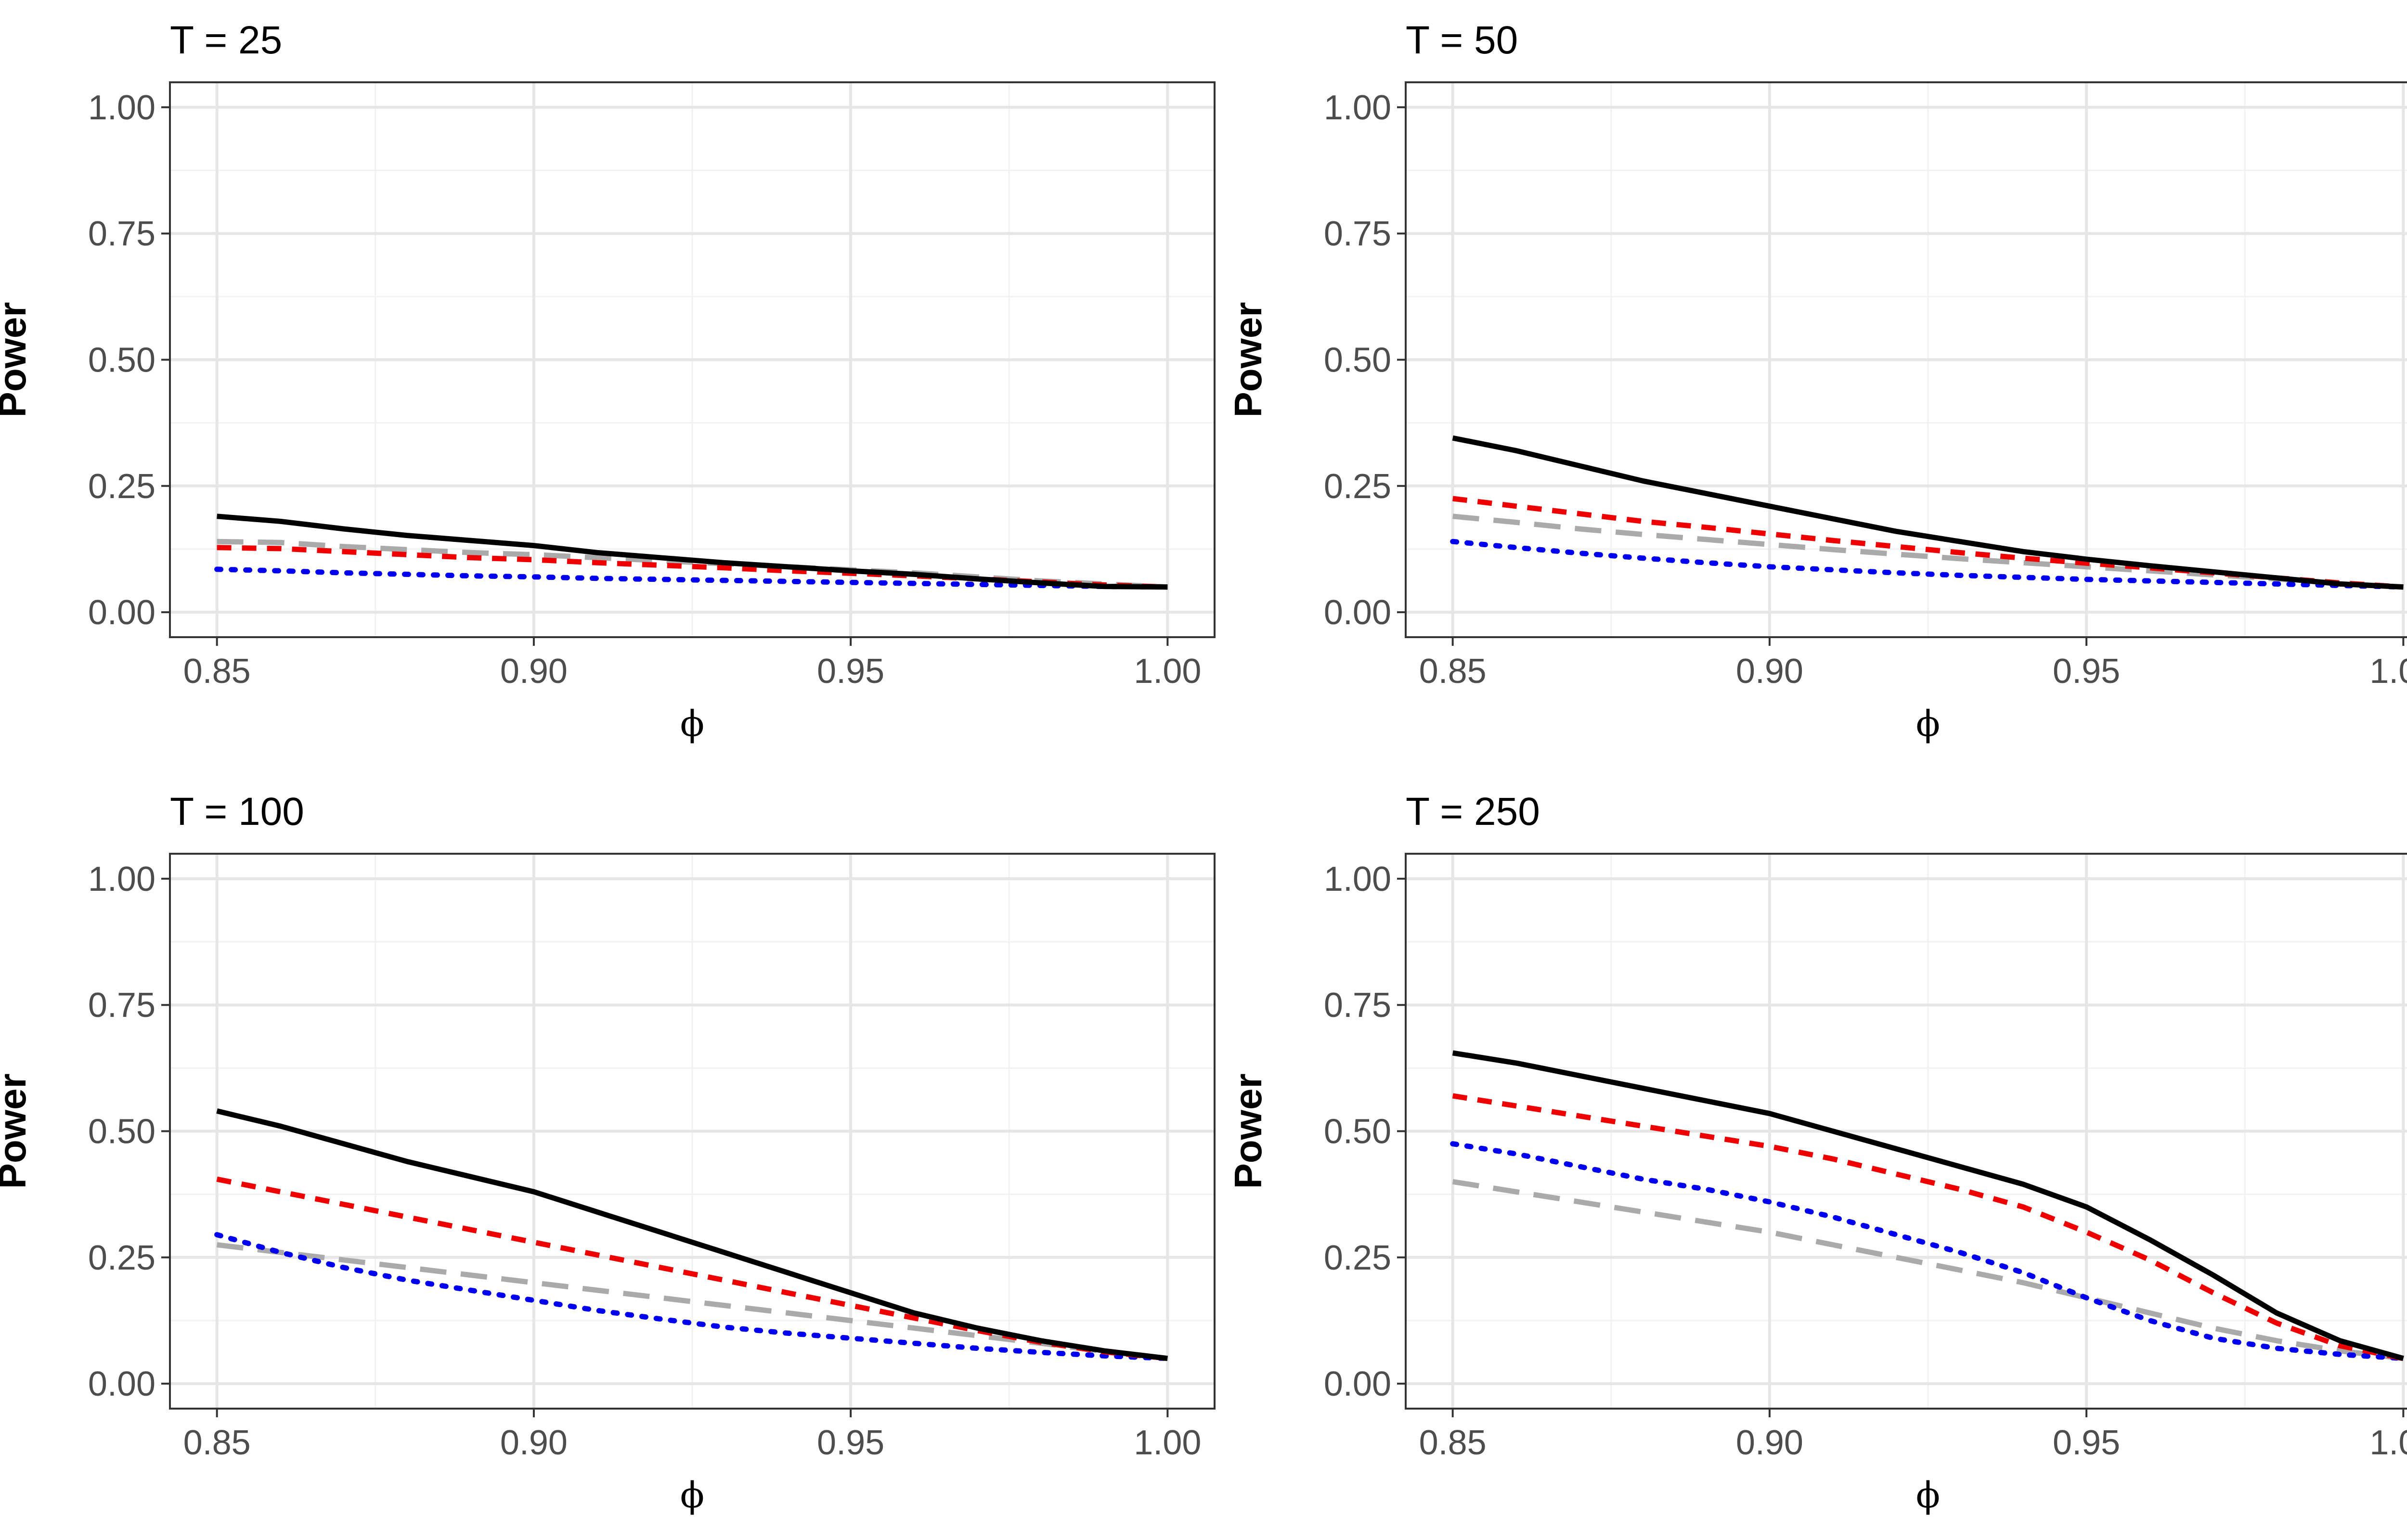  Describe the element at coordinates (237, 812) in the screenshot. I see `panel-title: T = 100` at that location.